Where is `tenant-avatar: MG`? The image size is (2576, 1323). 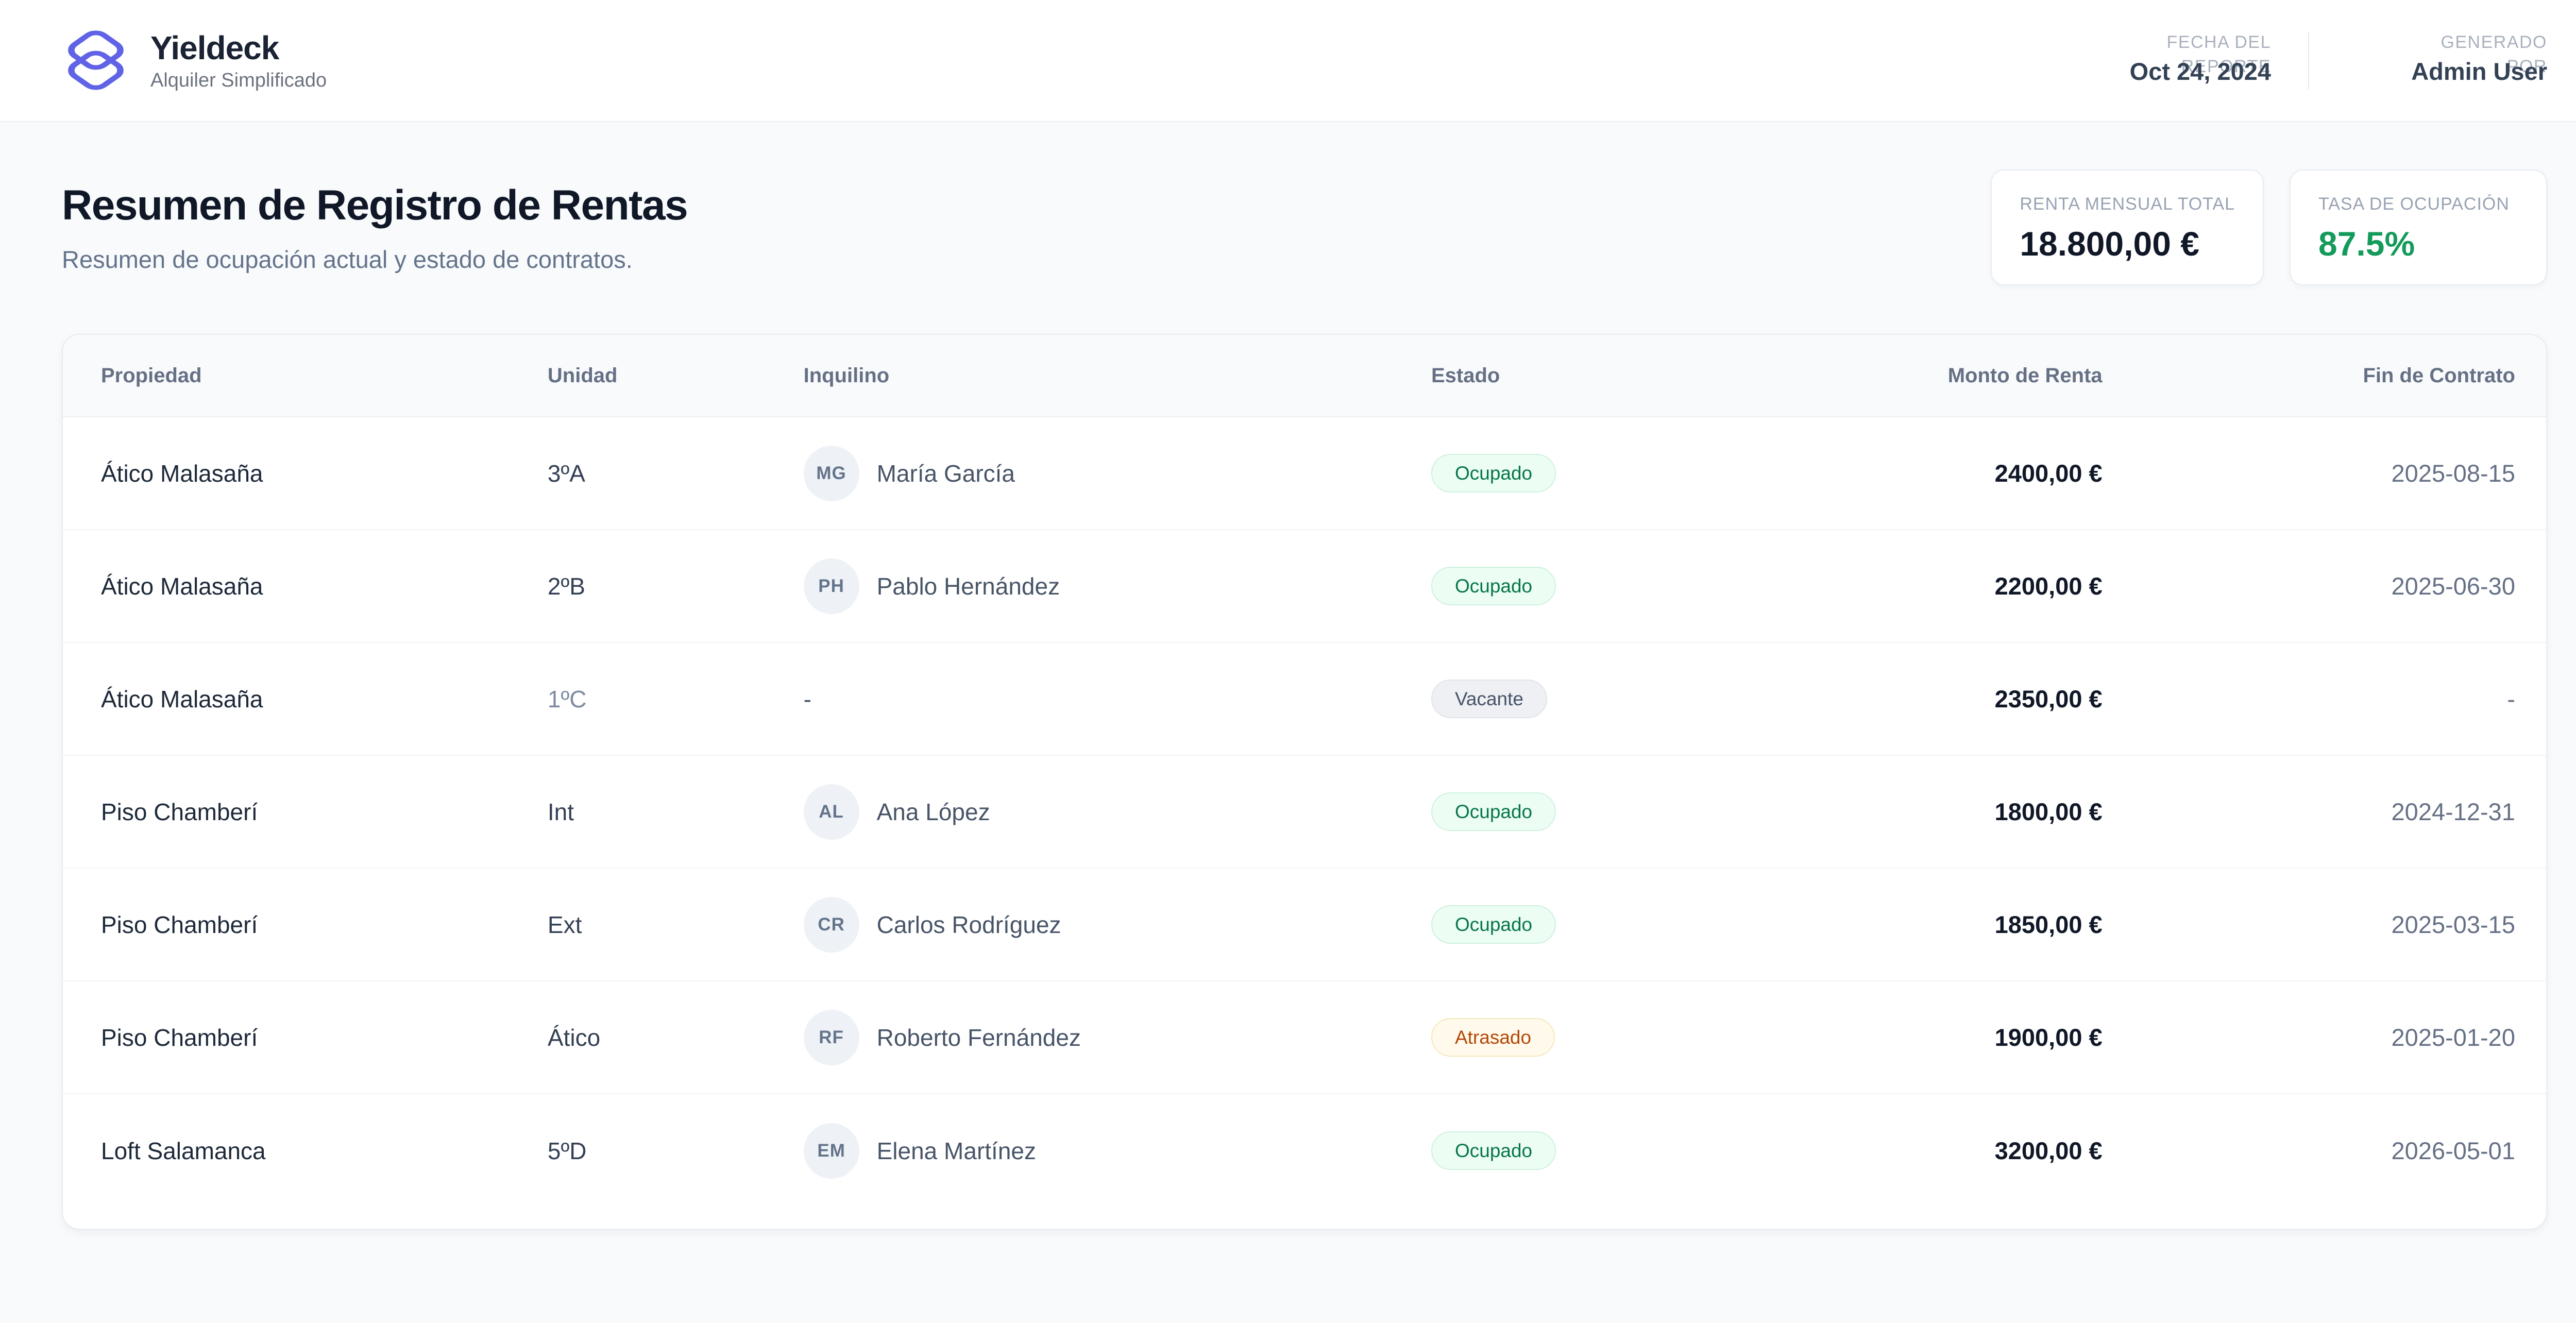 tenant-avatar: MG is located at coordinates (831, 473).